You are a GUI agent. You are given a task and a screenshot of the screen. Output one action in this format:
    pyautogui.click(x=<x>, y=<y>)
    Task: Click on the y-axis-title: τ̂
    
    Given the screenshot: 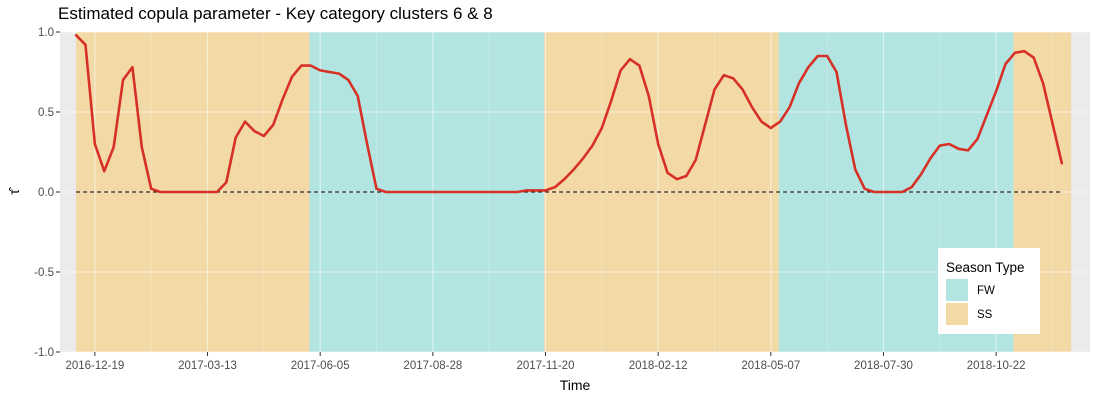 What is the action you would take?
    pyautogui.click(x=14, y=190)
    